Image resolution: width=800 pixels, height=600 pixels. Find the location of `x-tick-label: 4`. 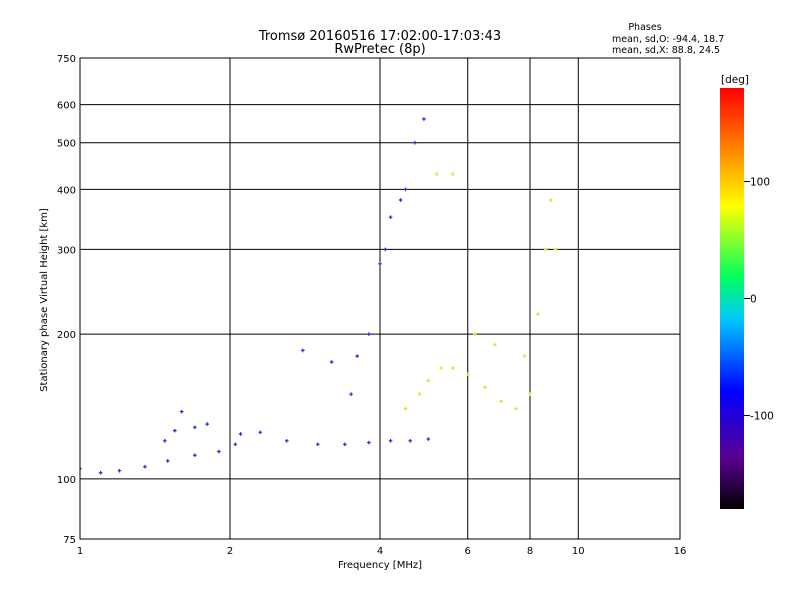

x-tick-label: 4 is located at coordinates (380, 551).